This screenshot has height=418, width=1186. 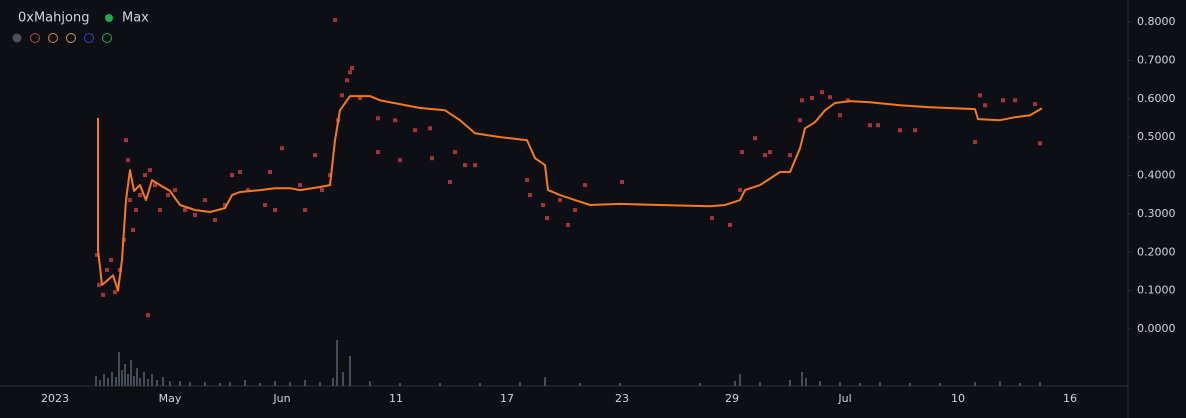 What do you see at coordinates (281, 398) in the screenshot?
I see `x-tick-label: Jun` at bounding box center [281, 398].